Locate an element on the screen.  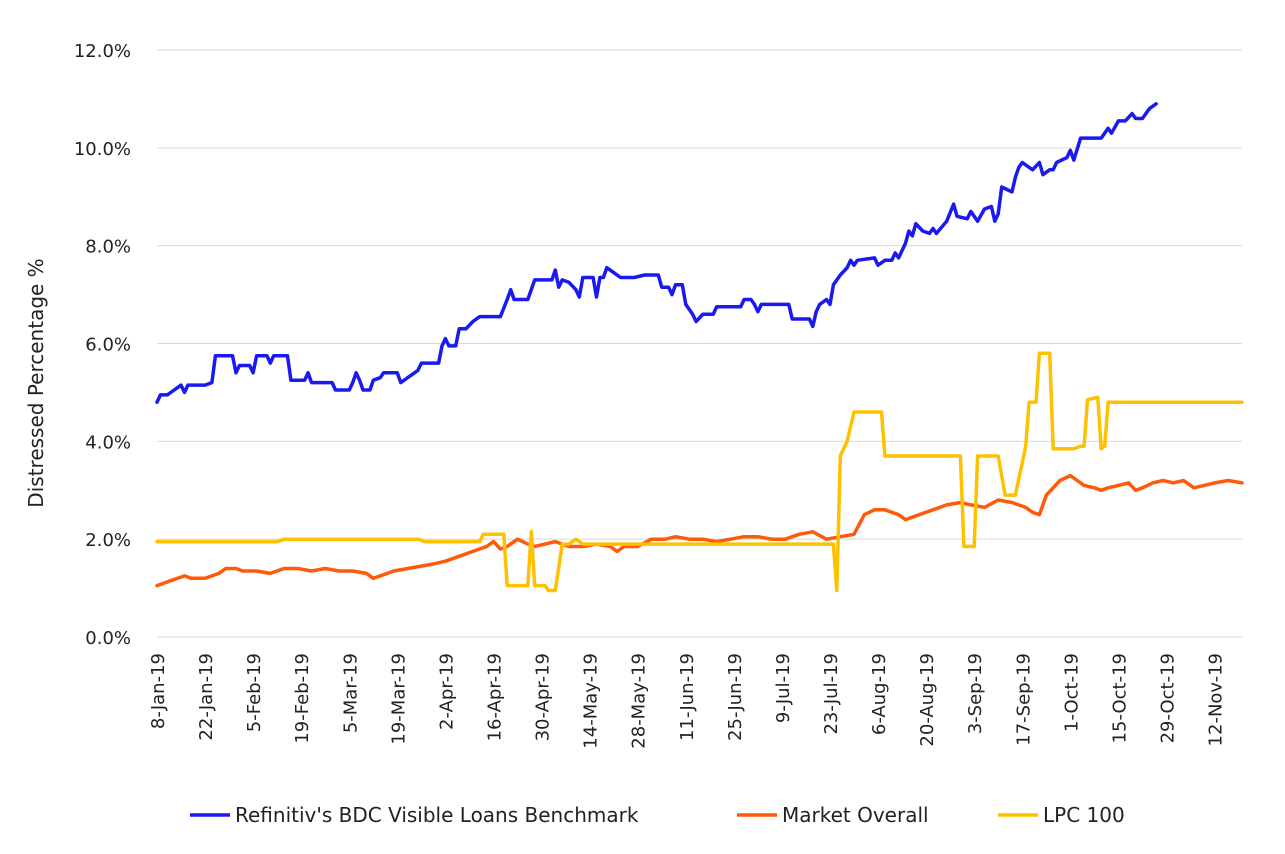
x-tick-label: 8-Jan-19 is located at coordinates (158, 691).